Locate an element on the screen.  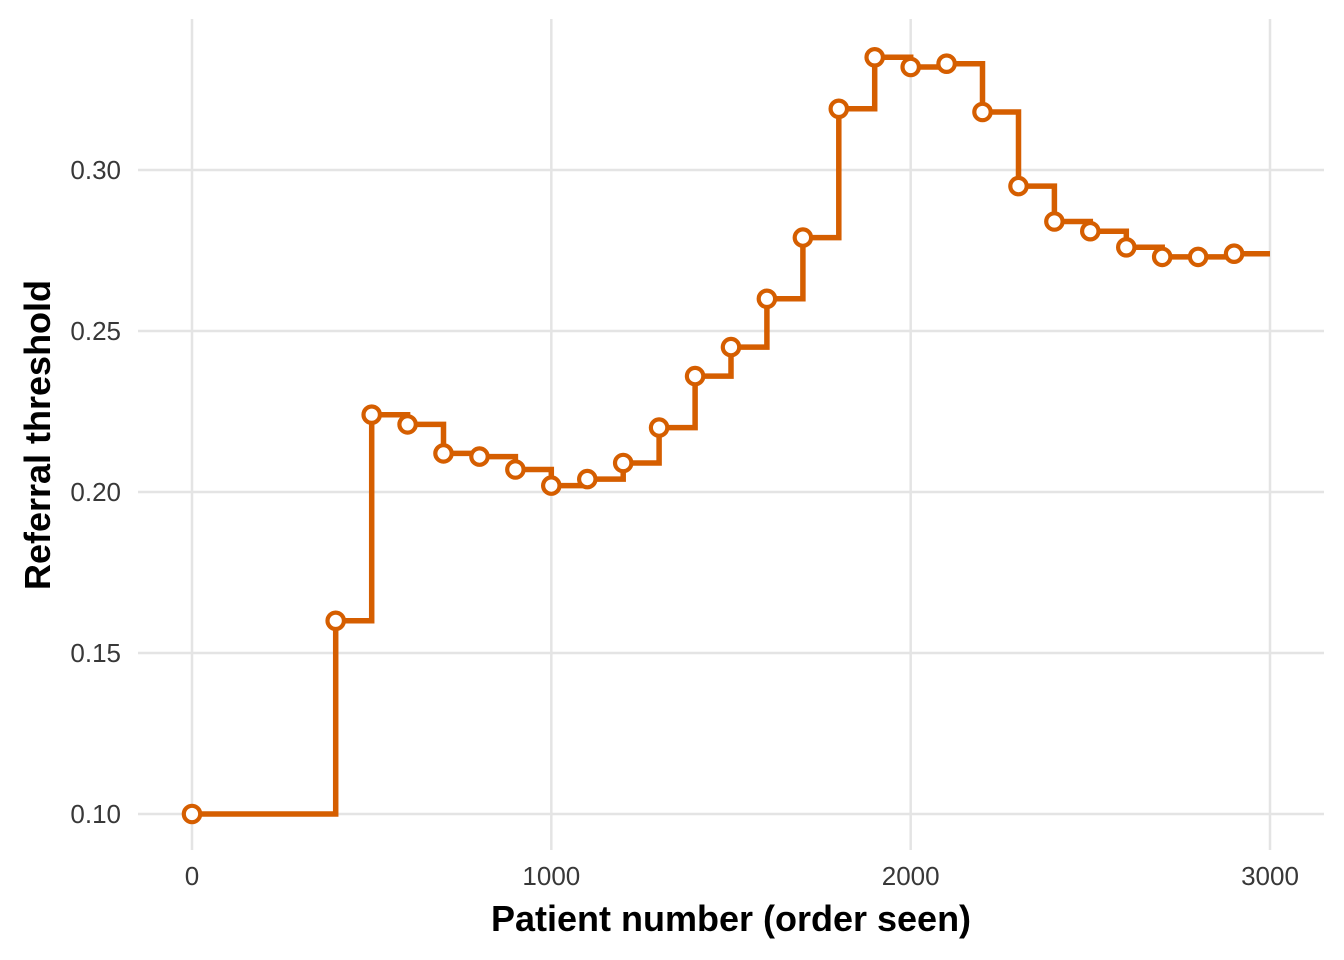
x-tick-label-3000: 3000 is located at coordinates (1270, 876).